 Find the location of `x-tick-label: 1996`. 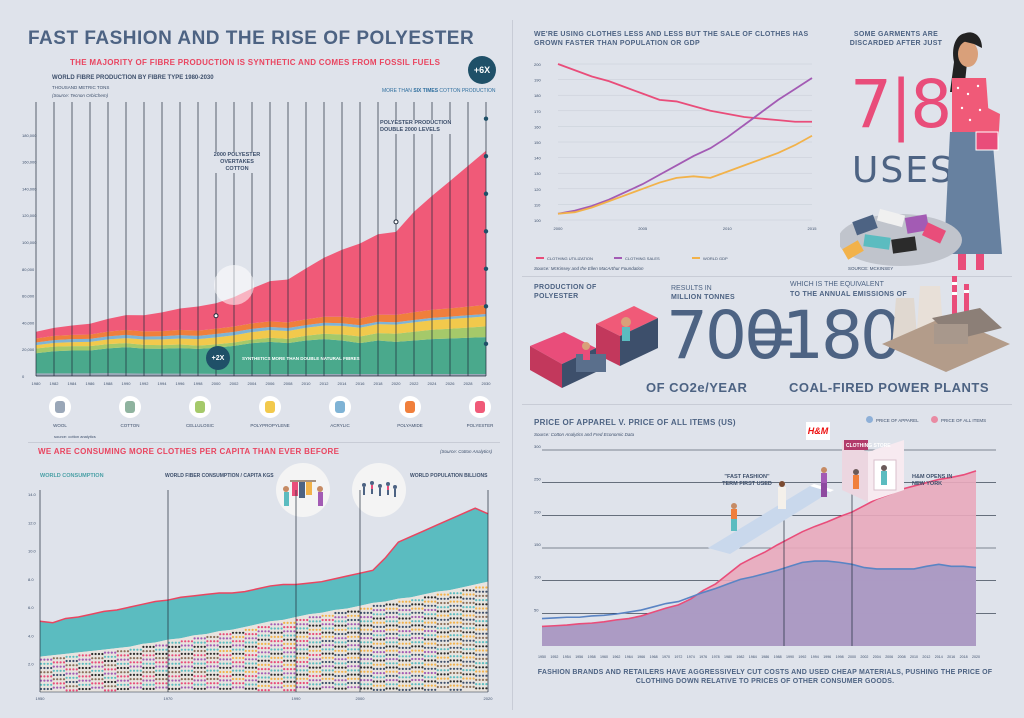

x-tick-label: 1996 is located at coordinates (181, 383).